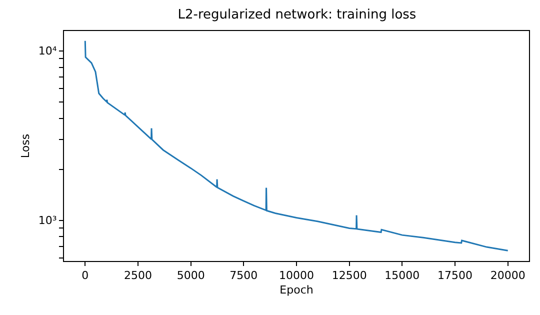  I want to click on x-tick-label: 15000, so click(402, 275).